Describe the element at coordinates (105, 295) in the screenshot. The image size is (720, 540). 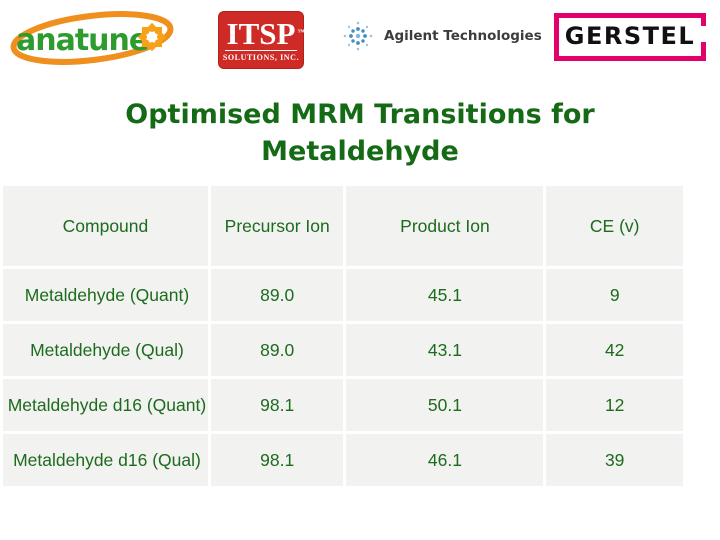
I see `cell-compound: Metaldehyde (Quant)` at that location.